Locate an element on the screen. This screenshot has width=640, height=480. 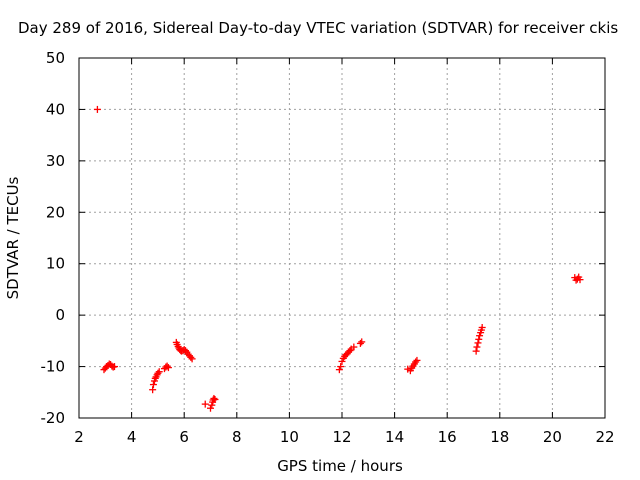
x-tick-label: 20 is located at coordinates (552, 437).